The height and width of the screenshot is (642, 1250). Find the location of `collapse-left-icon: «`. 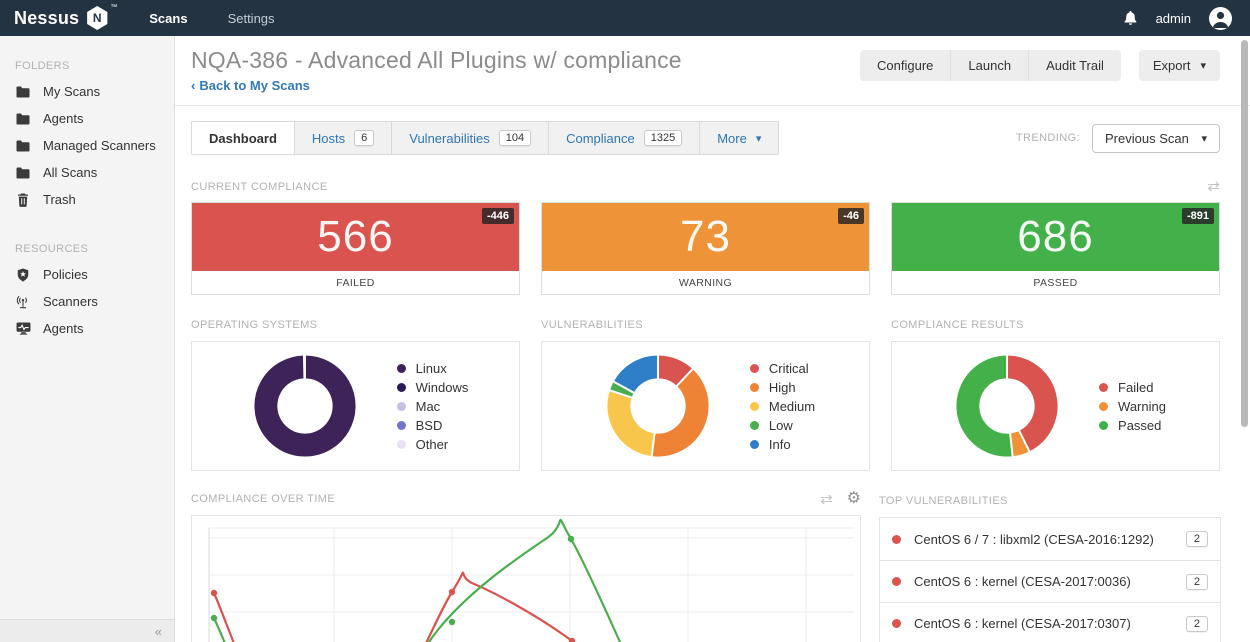

collapse-left-icon: « is located at coordinates (158, 631).